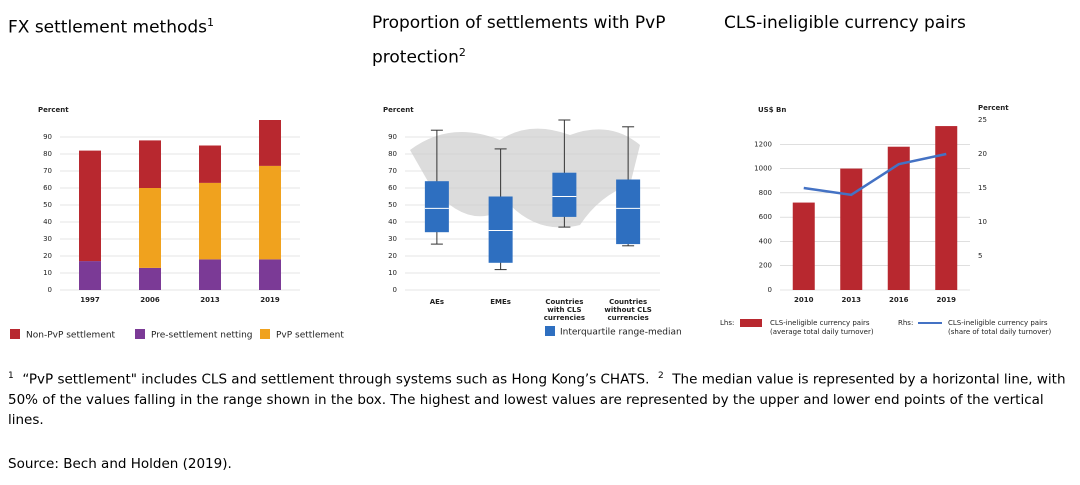  What do you see at coordinates (804, 300) in the screenshot?
I see `x-tick-label: 2010` at bounding box center [804, 300].